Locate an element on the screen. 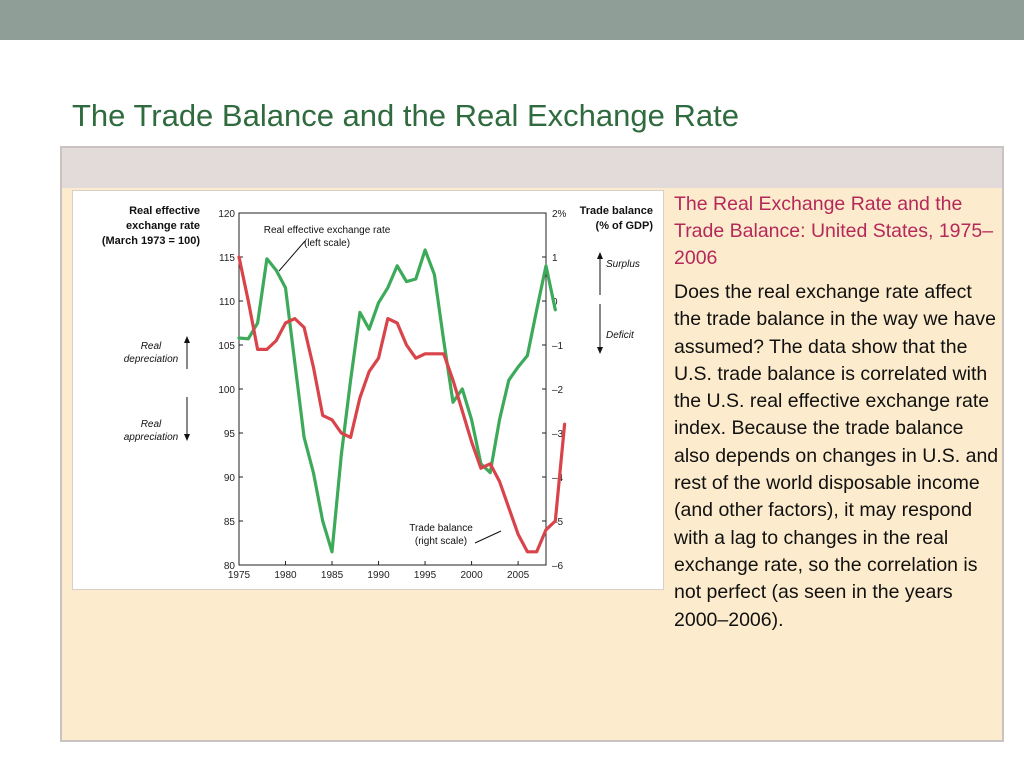  left-tick-label: 120 is located at coordinates (226, 214).